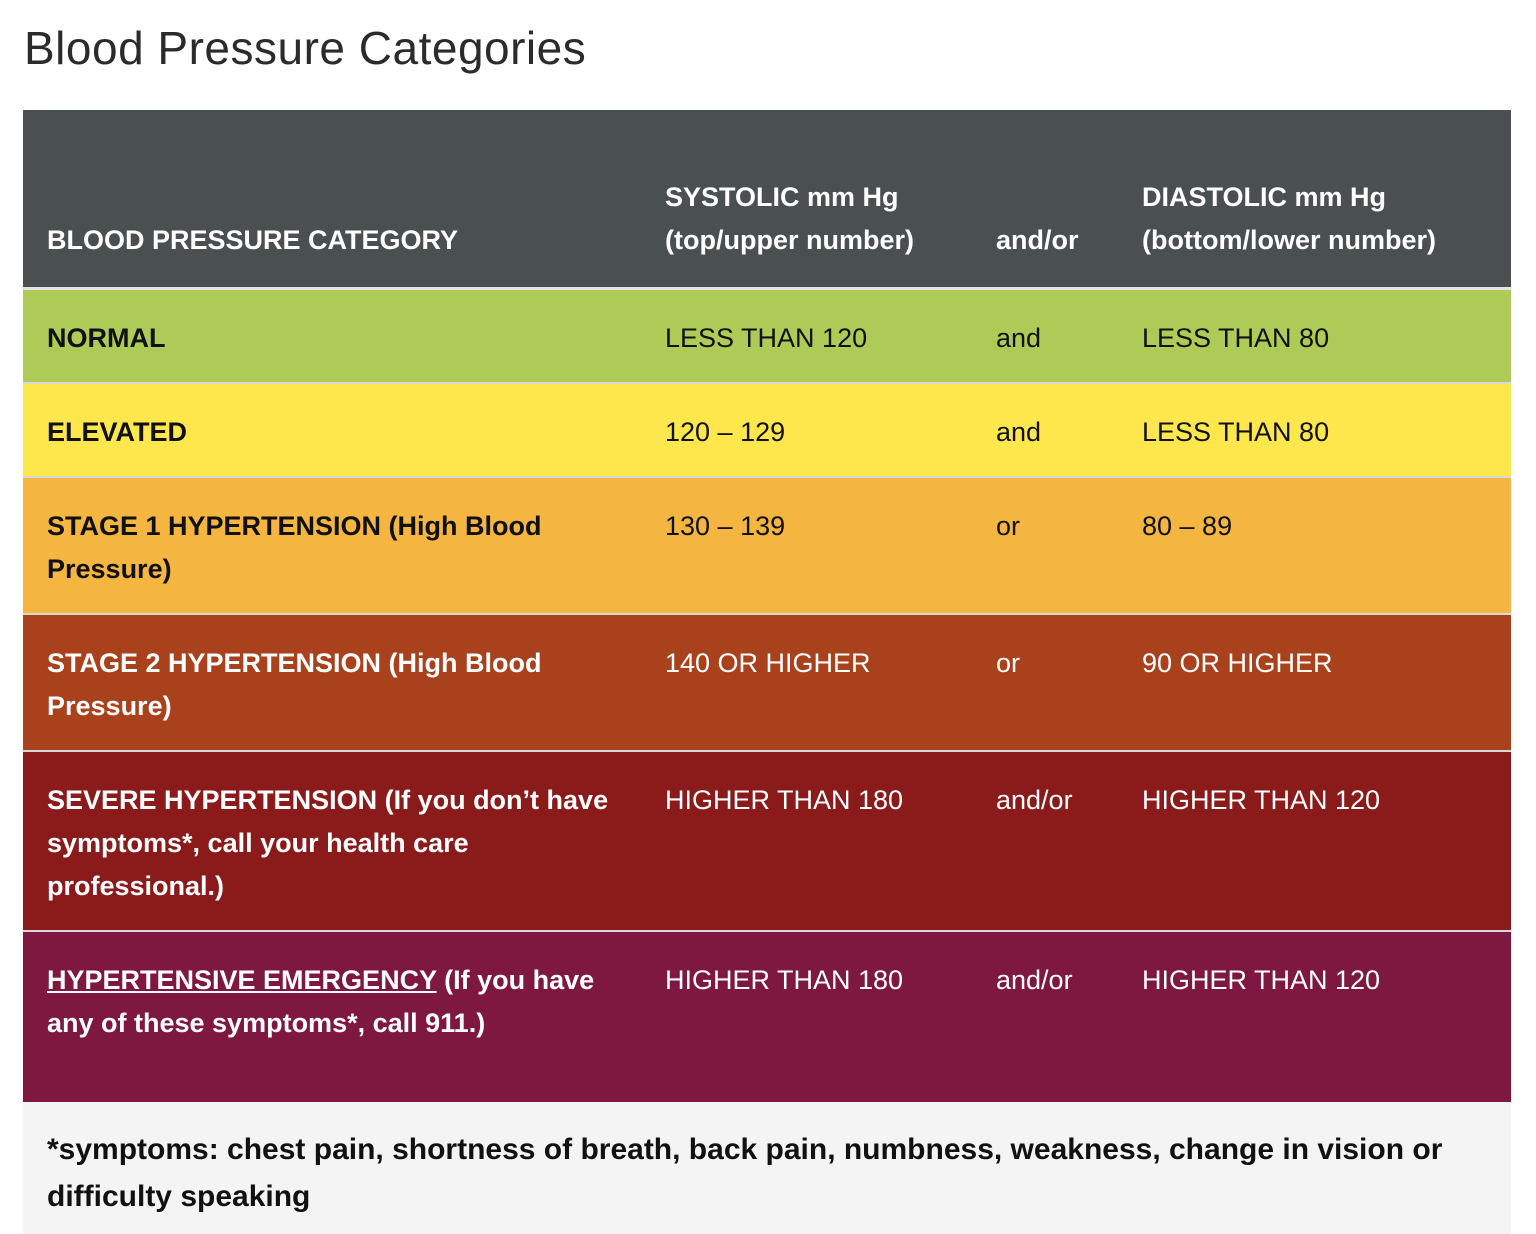  What do you see at coordinates (806, 336) in the screenshot?
I see `systolic-cell: LESS THAN 120` at bounding box center [806, 336].